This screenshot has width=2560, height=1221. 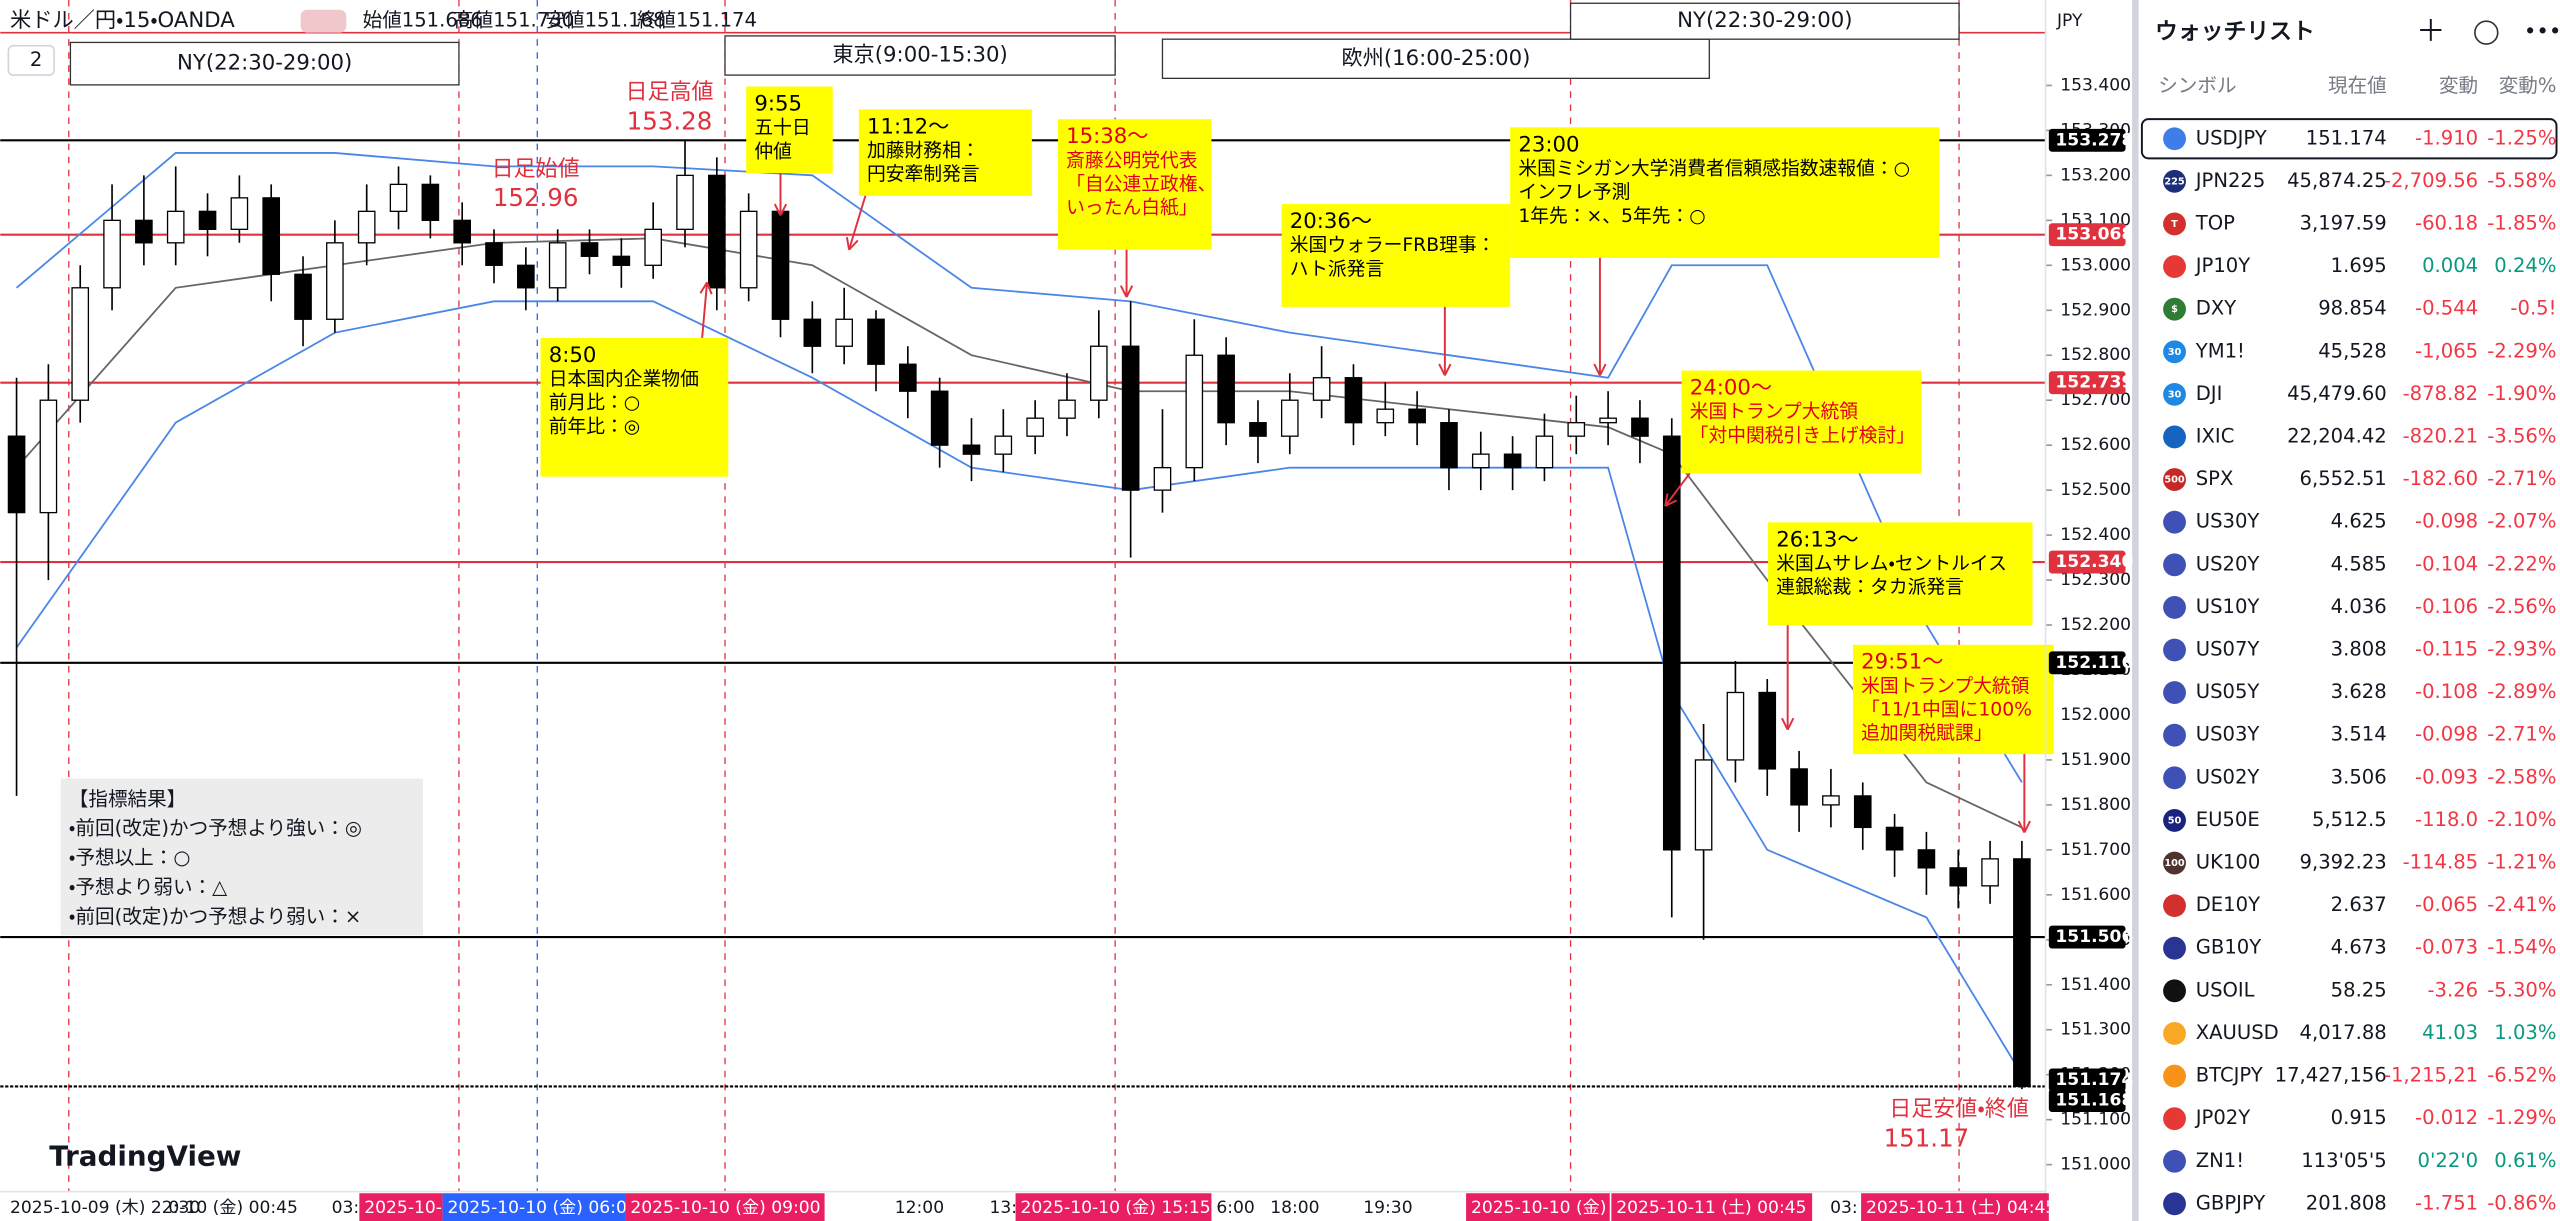 What do you see at coordinates (2220, 1160) in the screenshot?
I see `symbol: ZN1!` at bounding box center [2220, 1160].